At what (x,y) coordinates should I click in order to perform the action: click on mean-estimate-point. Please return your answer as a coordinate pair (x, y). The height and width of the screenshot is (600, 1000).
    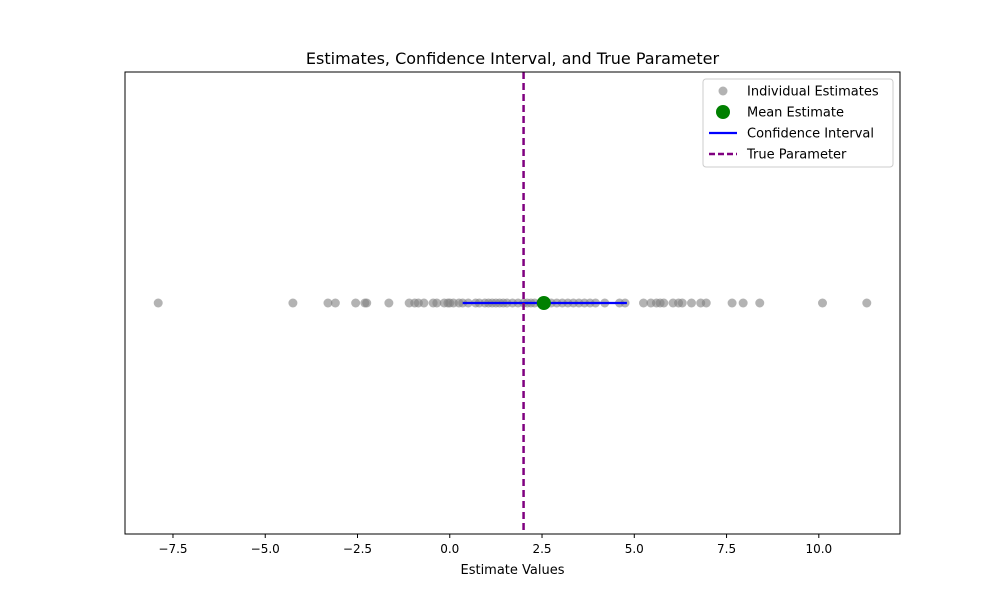
    Looking at the image, I should click on (543, 303).